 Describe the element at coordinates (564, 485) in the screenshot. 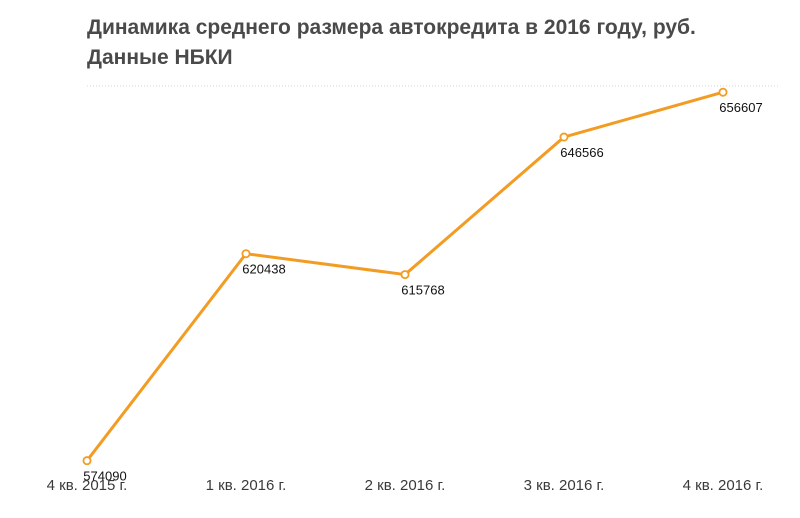

I see `x-tick-label: 3 кв. 2016 г.` at that location.